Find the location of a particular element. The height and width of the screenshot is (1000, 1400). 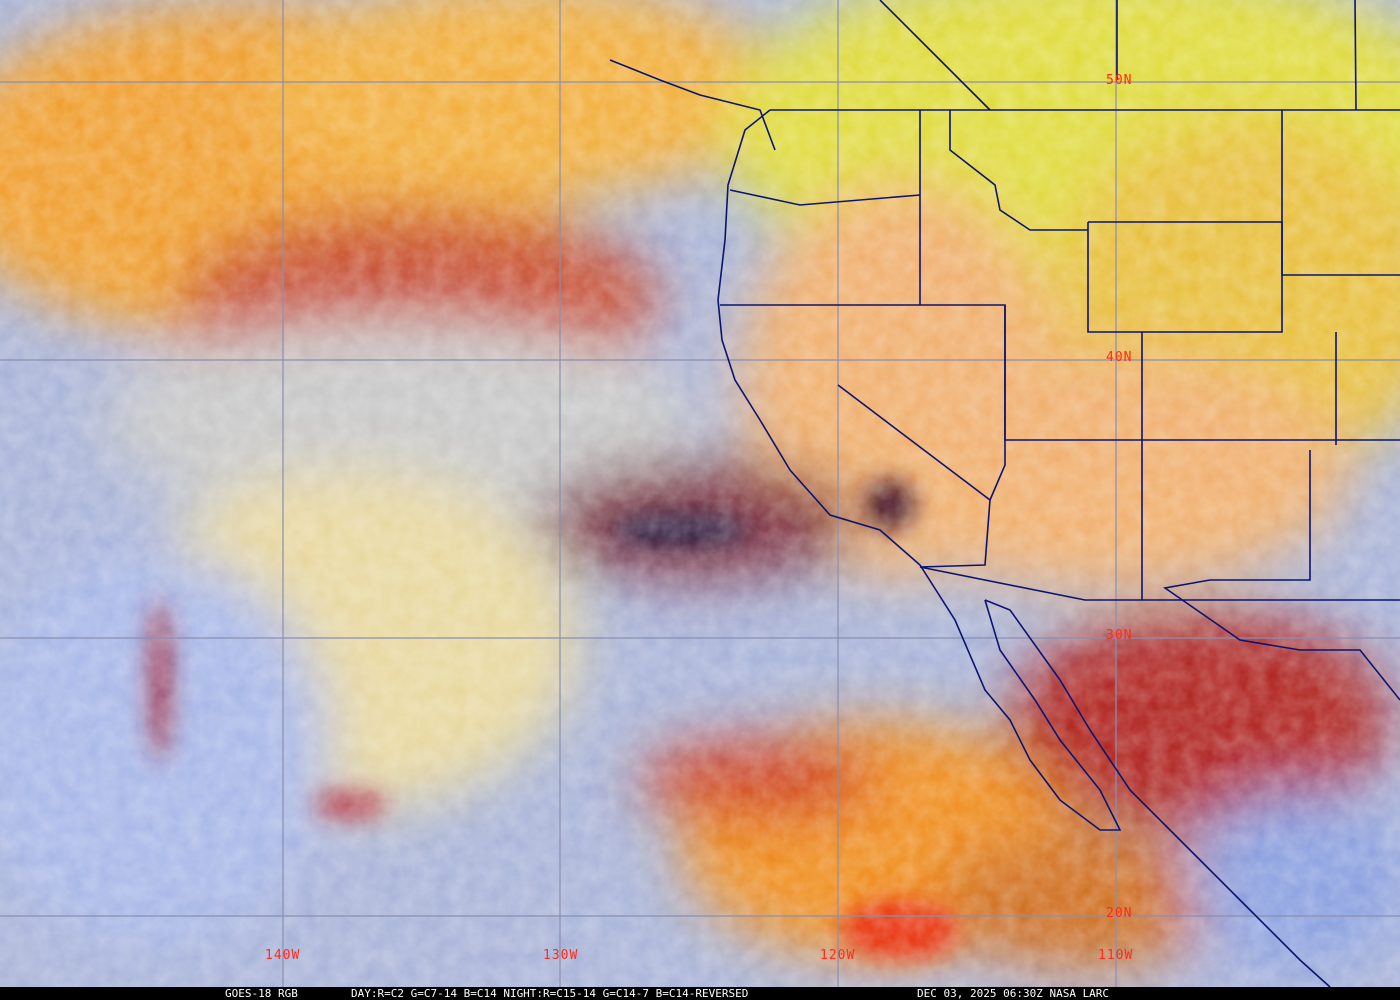

latitude-label-50n: 50N is located at coordinates (1119, 80).